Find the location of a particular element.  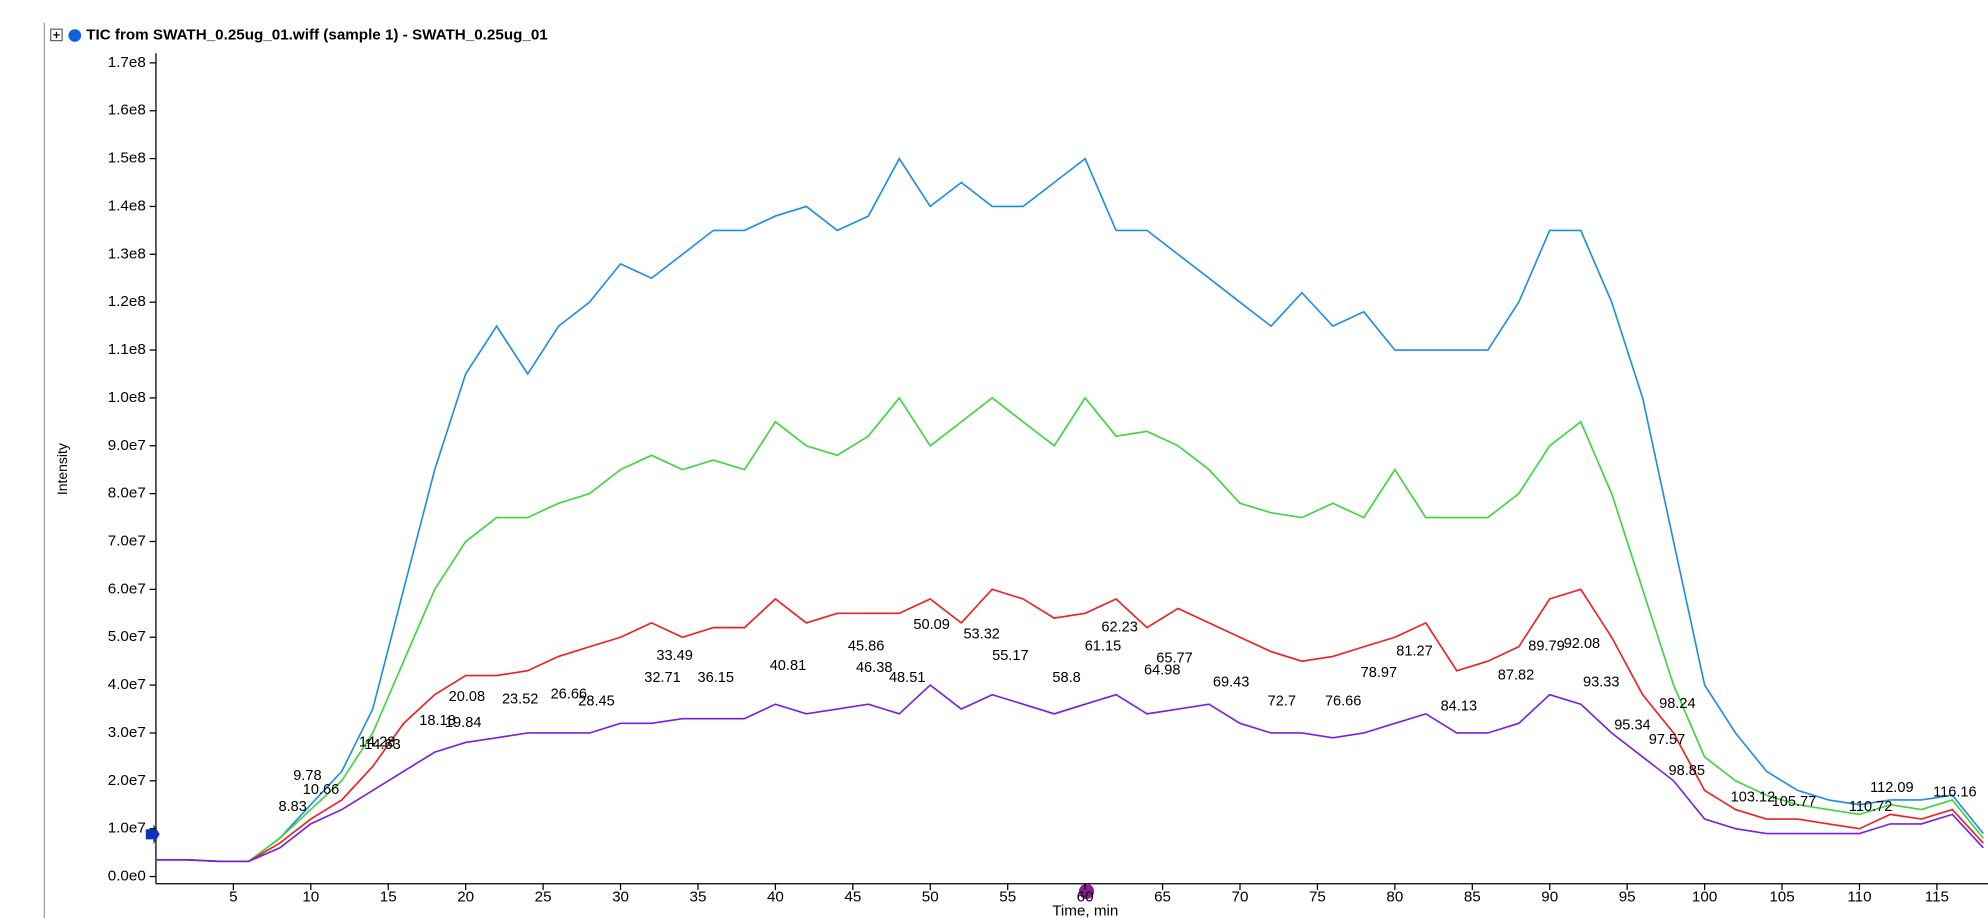

peak-label: 32.71 is located at coordinates (662, 678).